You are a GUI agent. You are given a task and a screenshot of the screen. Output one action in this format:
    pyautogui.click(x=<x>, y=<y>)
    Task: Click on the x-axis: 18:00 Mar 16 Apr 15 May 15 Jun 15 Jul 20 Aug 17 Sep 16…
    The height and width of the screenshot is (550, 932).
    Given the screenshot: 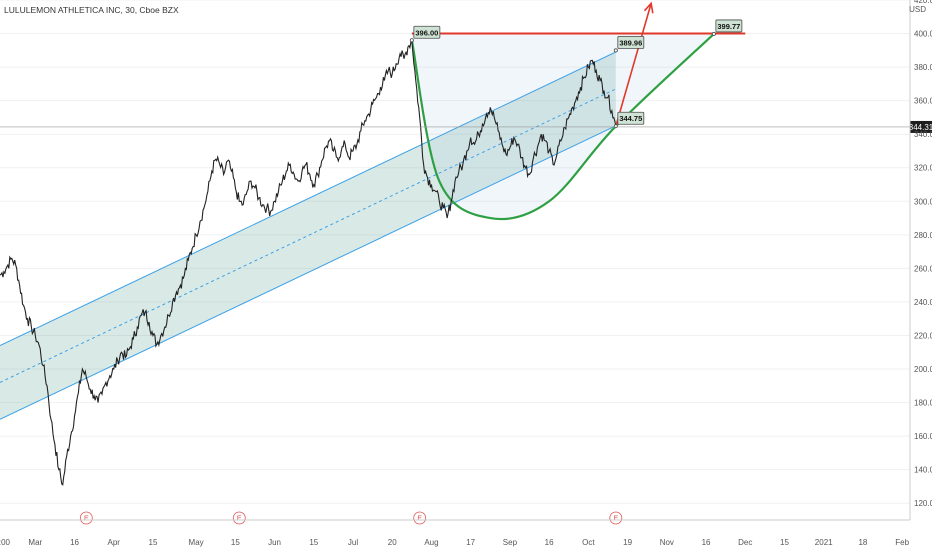 What is the action you would take?
    pyautogui.click(x=455, y=533)
    